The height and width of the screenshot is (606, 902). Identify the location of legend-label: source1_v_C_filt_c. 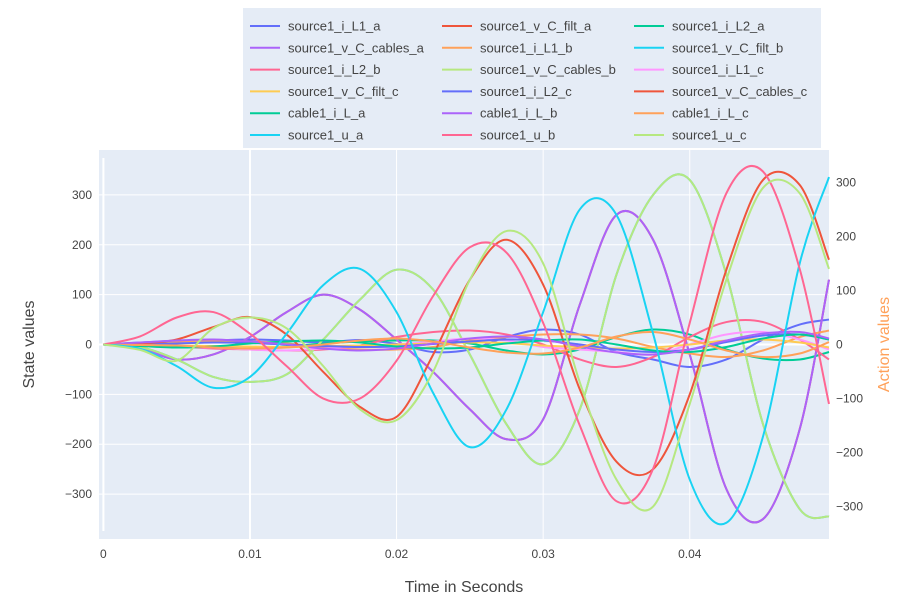
(343, 91).